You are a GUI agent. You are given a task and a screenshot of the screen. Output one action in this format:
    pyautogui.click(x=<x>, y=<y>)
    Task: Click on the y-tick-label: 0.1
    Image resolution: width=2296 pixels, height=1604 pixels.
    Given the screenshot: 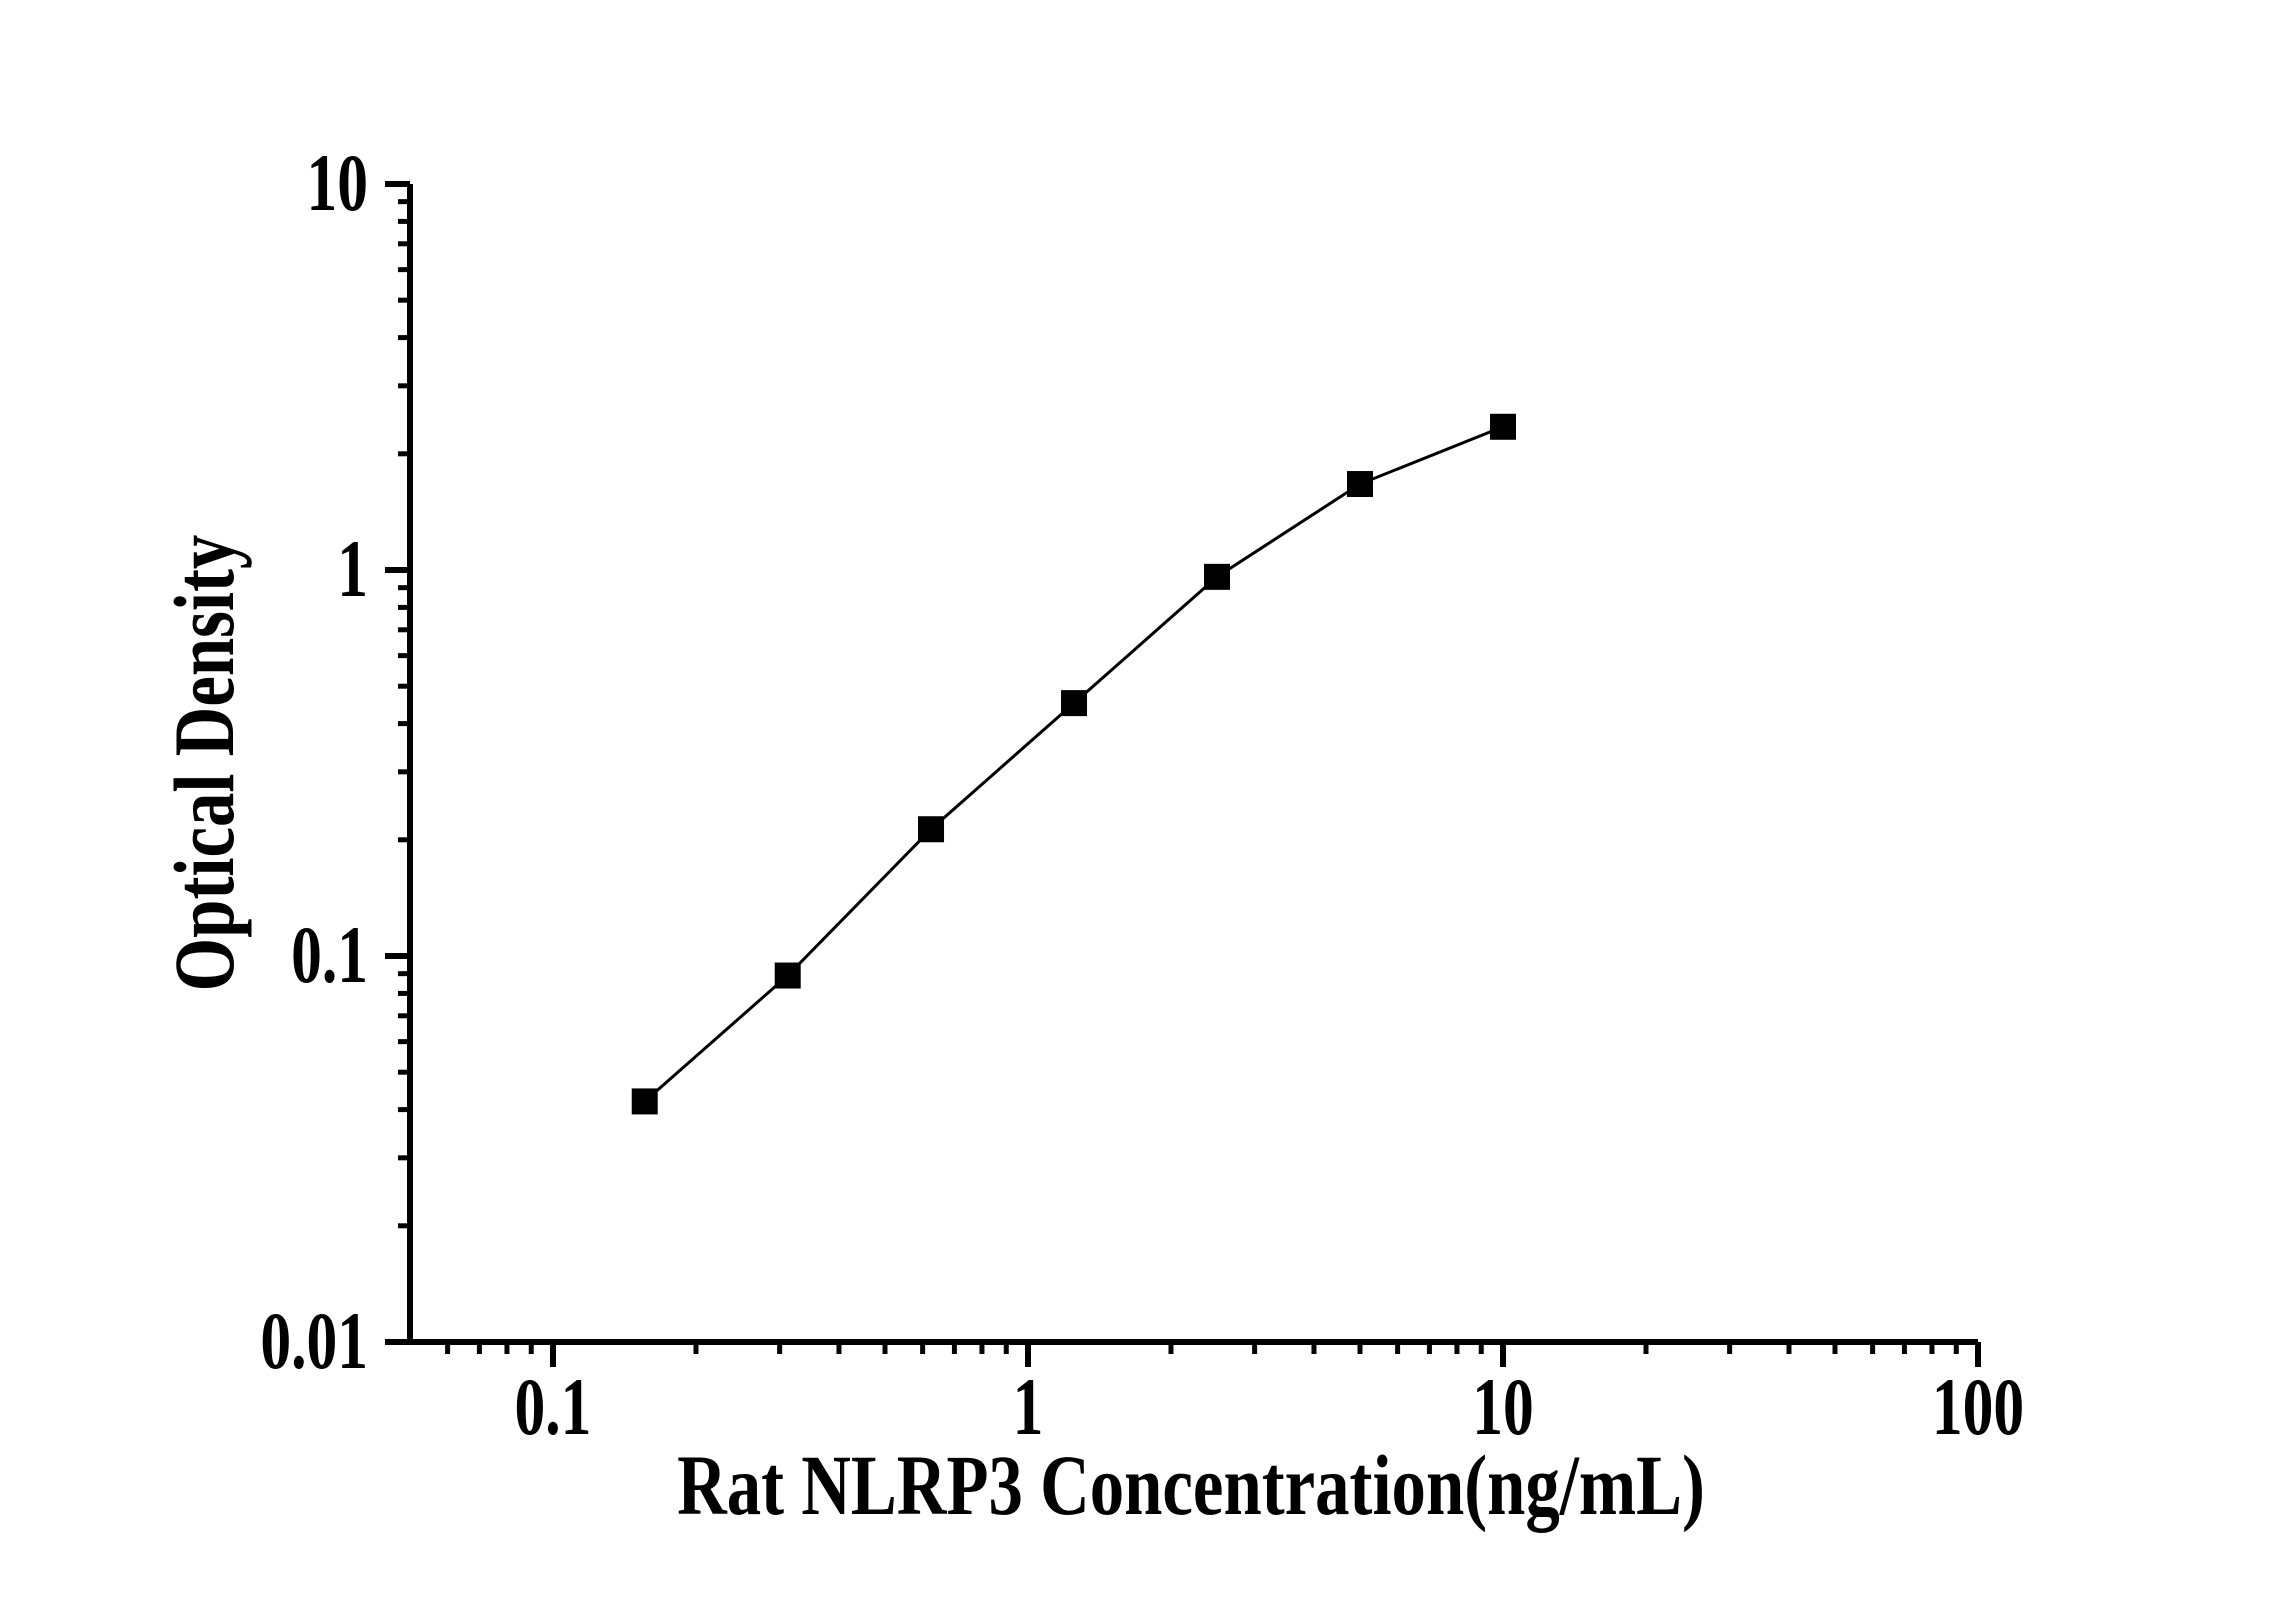 What is the action you would take?
    pyautogui.click(x=329, y=954)
    